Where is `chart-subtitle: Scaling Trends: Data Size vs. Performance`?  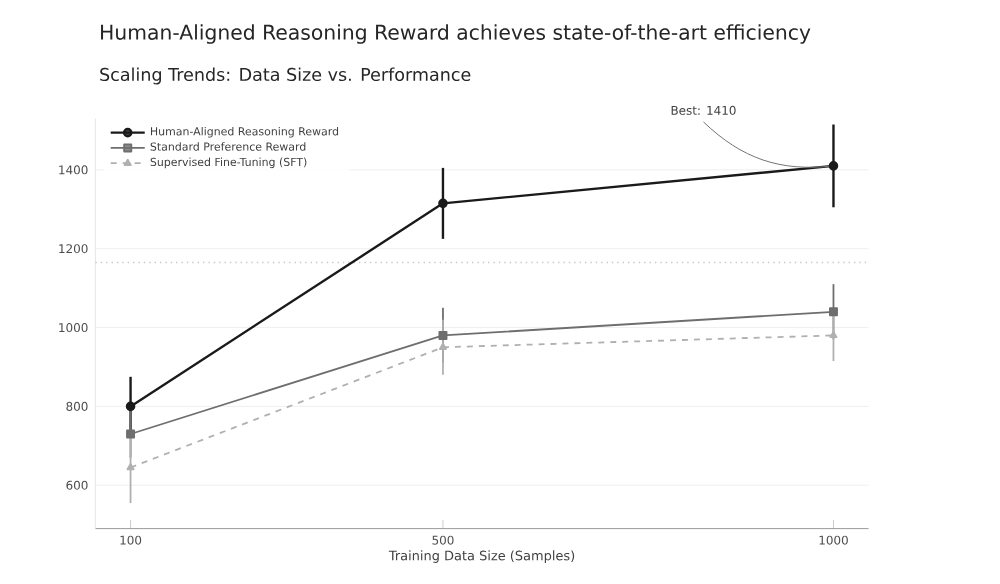
chart-subtitle: Scaling Trends: Data Size vs. Performance is located at coordinates (285, 76).